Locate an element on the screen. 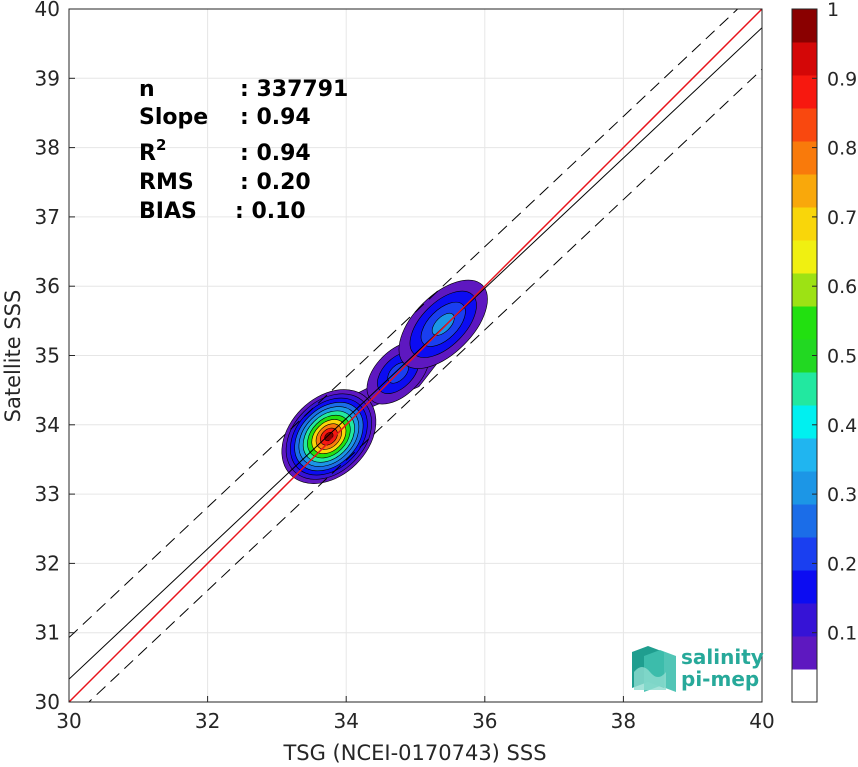 Image resolution: width=858 pixels, height=767 pixels. colorbar-tick-label: 0.1 is located at coordinates (842, 634).